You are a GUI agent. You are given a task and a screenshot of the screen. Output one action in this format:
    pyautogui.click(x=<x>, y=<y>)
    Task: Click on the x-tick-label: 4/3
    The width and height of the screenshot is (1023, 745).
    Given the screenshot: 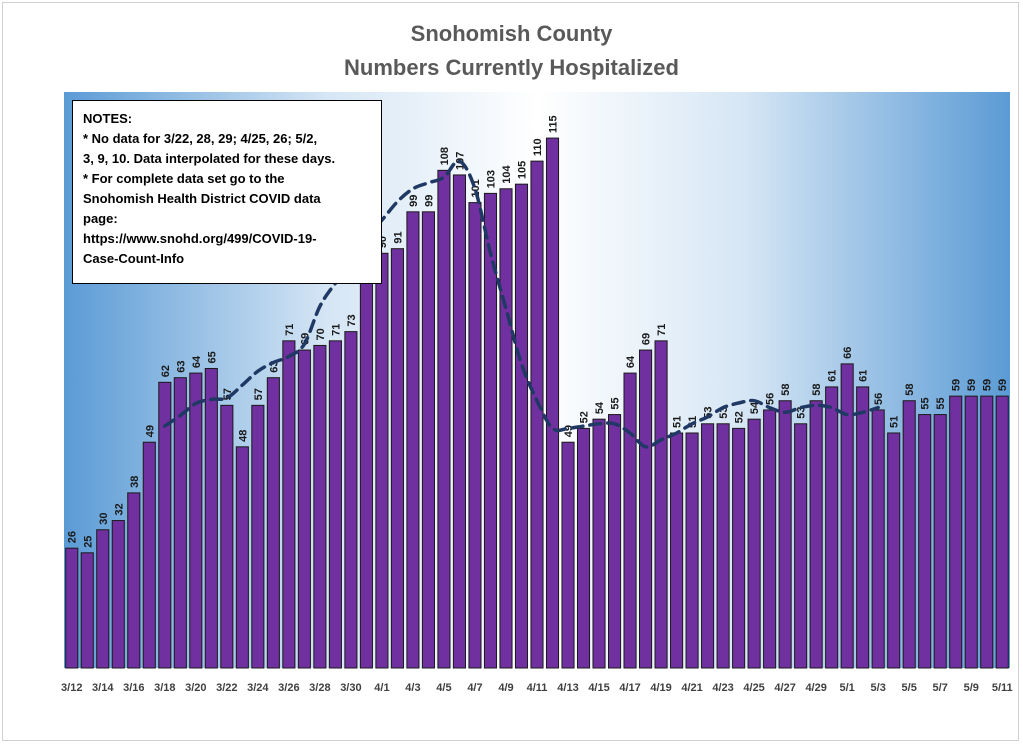 What is the action you would take?
    pyautogui.click(x=412, y=688)
    